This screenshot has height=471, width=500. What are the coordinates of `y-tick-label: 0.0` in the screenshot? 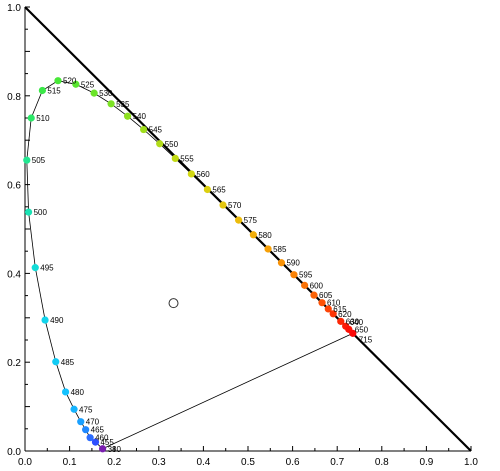 It's located at (14, 452).